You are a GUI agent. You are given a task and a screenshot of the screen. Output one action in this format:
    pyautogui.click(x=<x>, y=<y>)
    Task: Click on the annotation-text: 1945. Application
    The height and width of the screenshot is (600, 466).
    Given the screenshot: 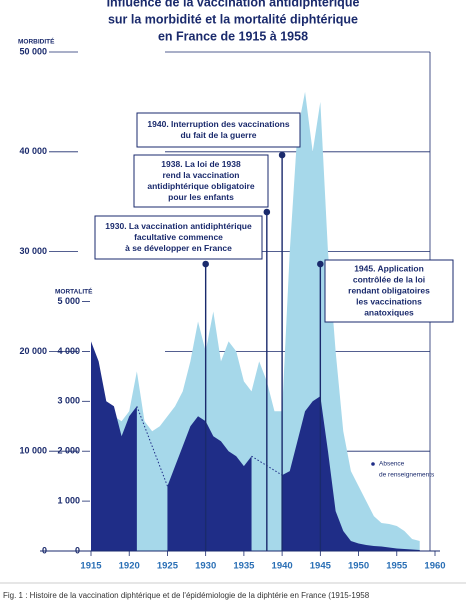 What is the action you would take?
    pyautogui.click(x=389, y=268)
    